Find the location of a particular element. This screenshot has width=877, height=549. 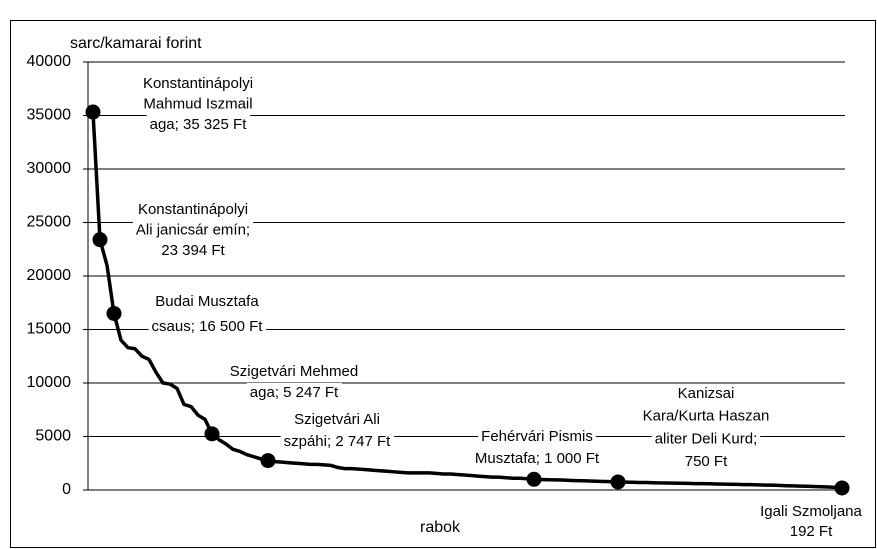

y-tick-label: 5000 is located at coordinates (53, 436).